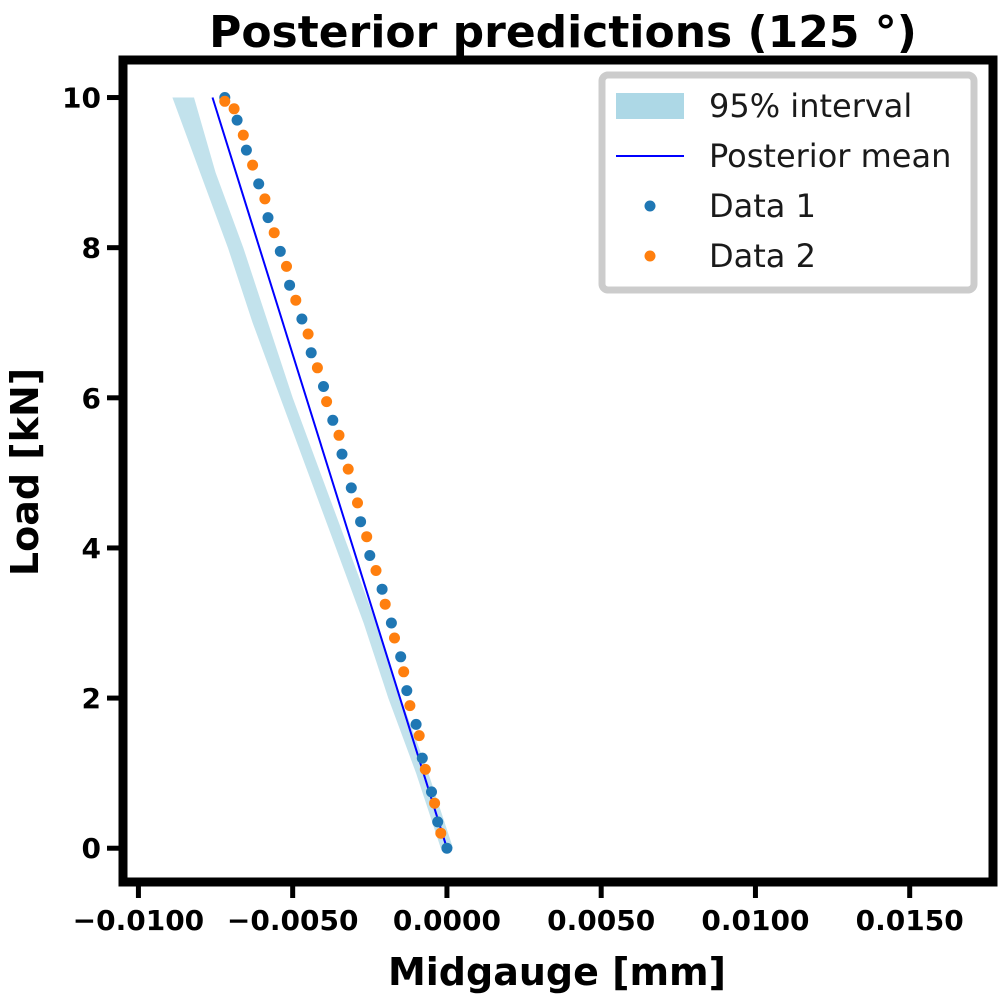  What do you see at coordinates (25, 472) in the screenshot?
I see `y-axis-label: Load [kN]` at bounding box center [25, 472].